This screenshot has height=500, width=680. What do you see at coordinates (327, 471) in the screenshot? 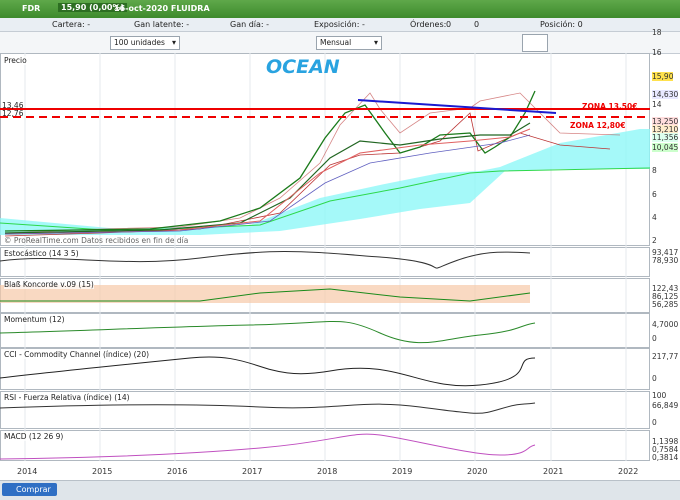
I see `x-axis-label: 2018` at bounding box center [327, 471].